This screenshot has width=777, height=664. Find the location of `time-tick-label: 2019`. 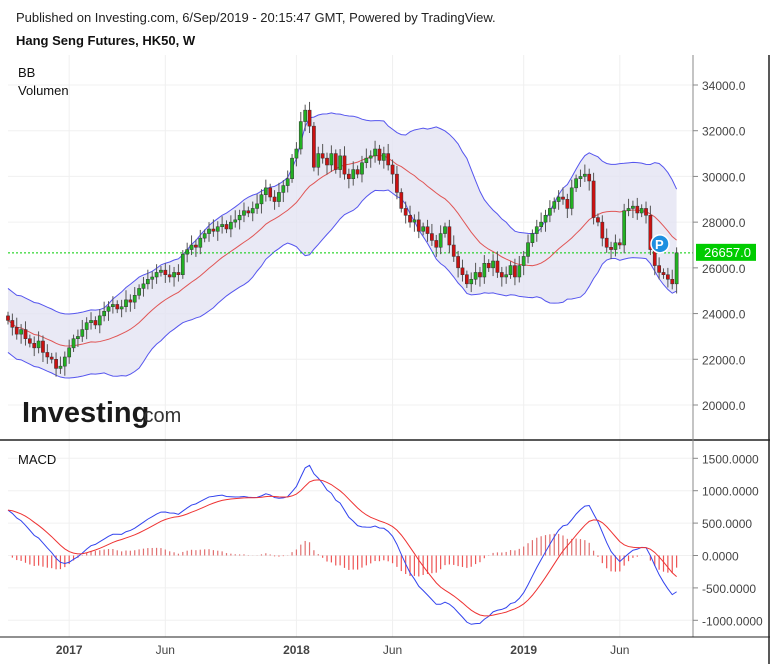

time-tick-label: 2019 is located at coordinates (523, 650).